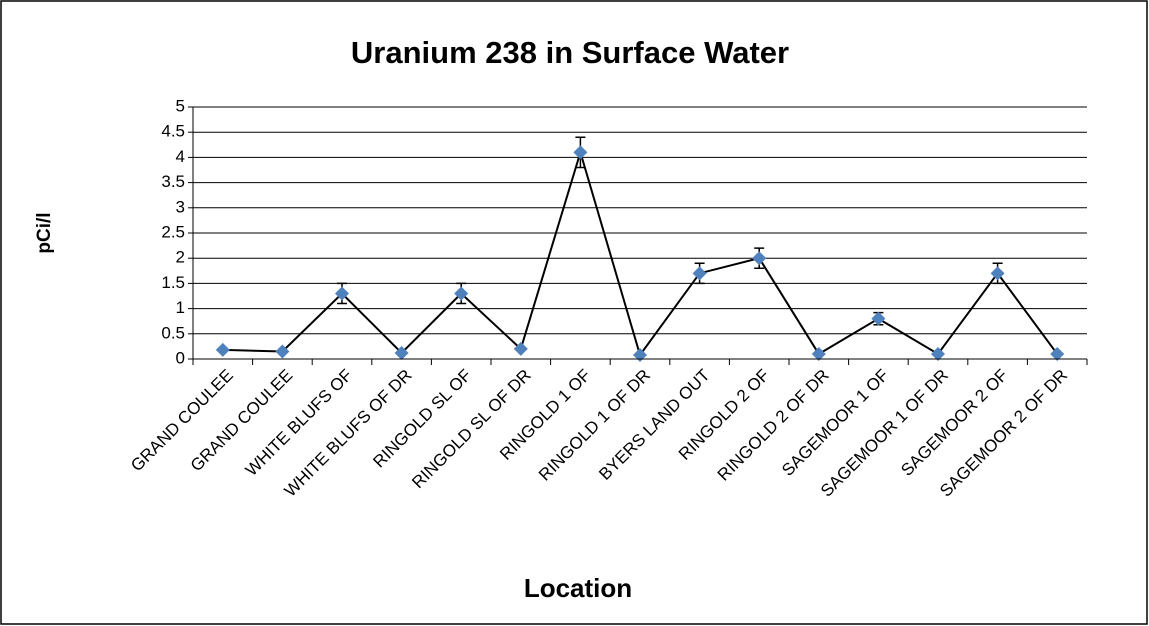  What do you see at coordinates (180, 156) in the screenshot?
I see `y-tick-label: 4` at bounding box center [180, 156].